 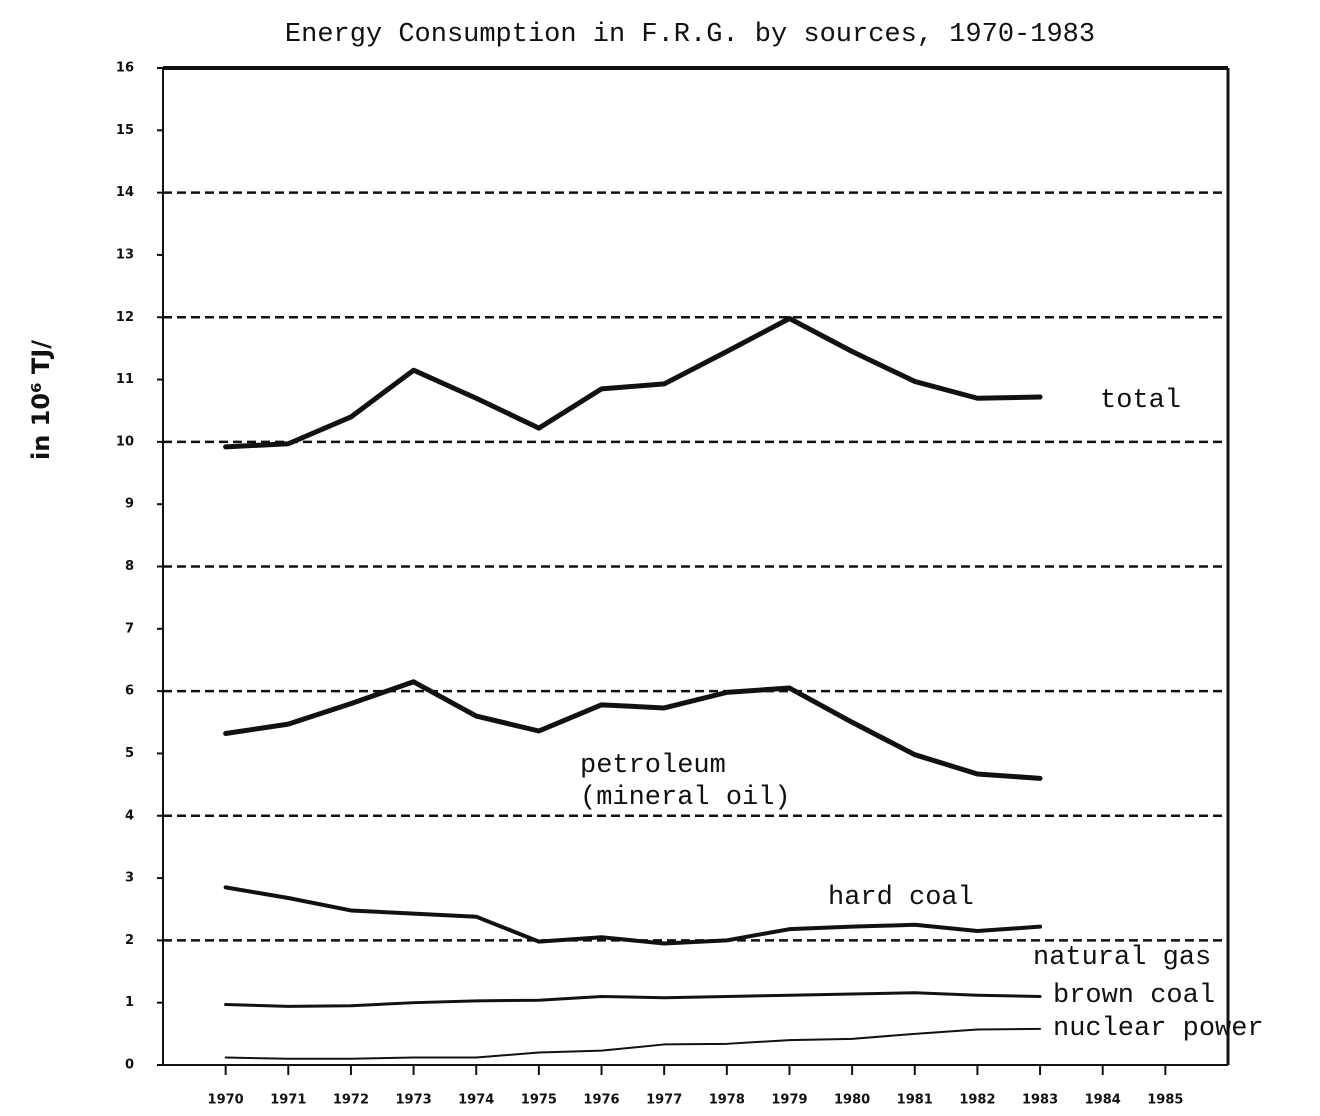 What do you see at coordinates (539, 1100) in the screenshot?
I see `x-tick-label: 1975` at bounding box center [539, 1100].